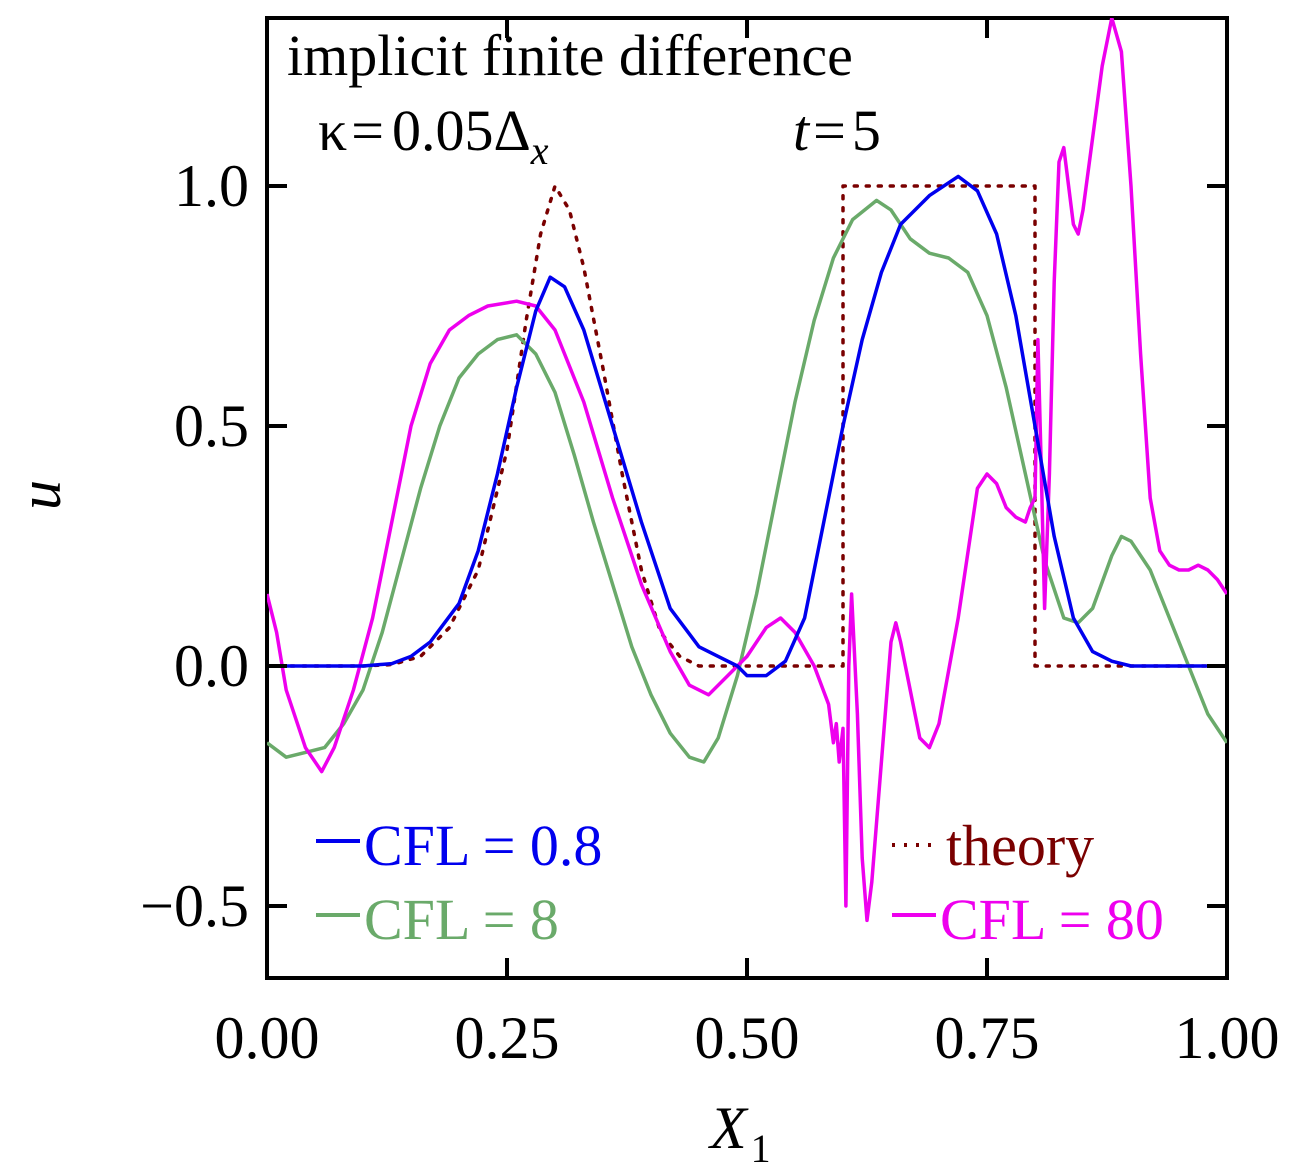 The height and width of the screenshot is (1175, 1291). I want to click on time-annotation: t= 5, so click(837, 130).